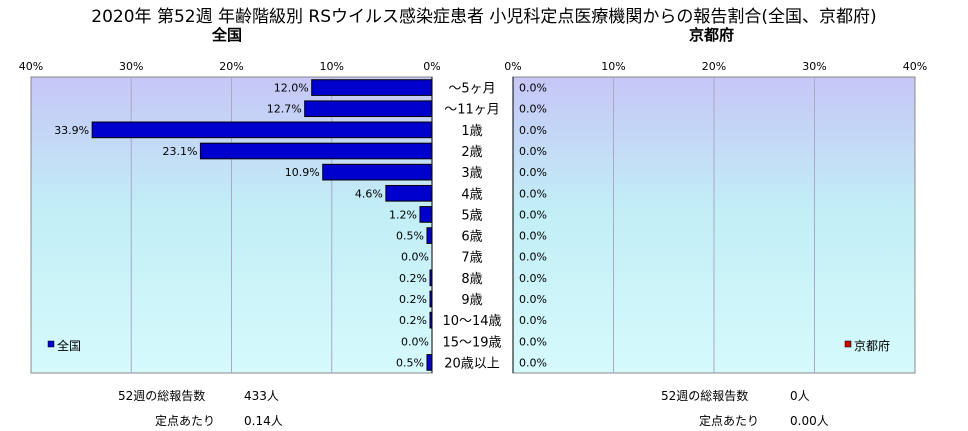  What do you see at coordinates (472, 110) in the screenshot?
I see `category-label: ～11ヶ月` at bounding box center [472, 110].